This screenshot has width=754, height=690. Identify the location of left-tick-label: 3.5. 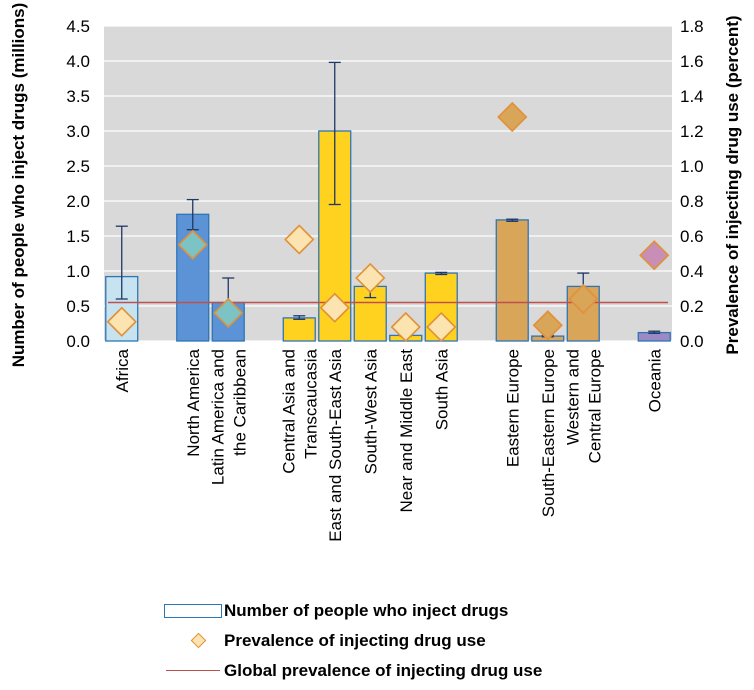
(78, 96).